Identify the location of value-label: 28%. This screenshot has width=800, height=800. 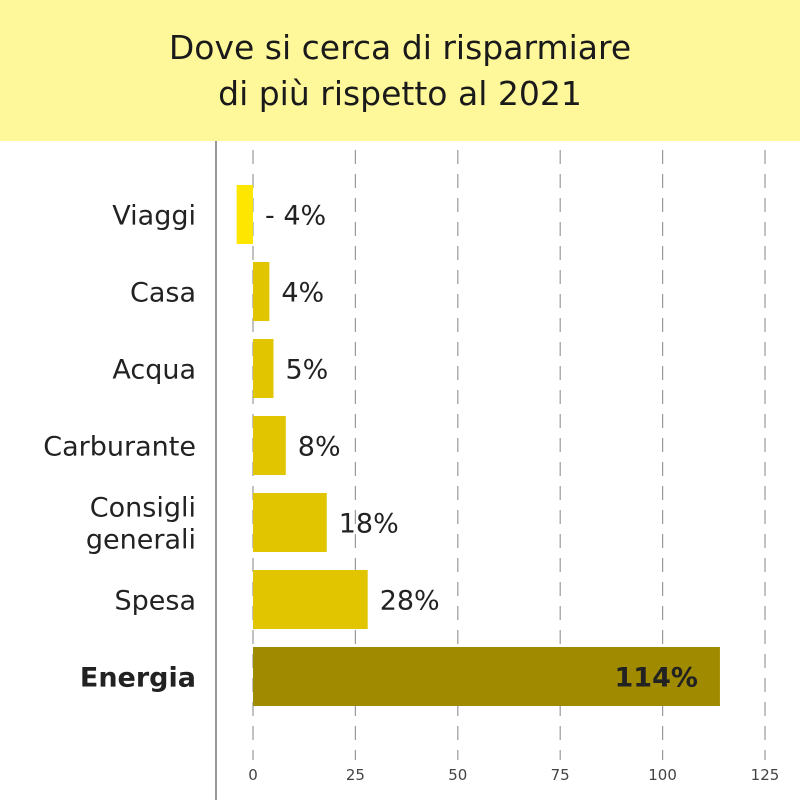
(410, 601).